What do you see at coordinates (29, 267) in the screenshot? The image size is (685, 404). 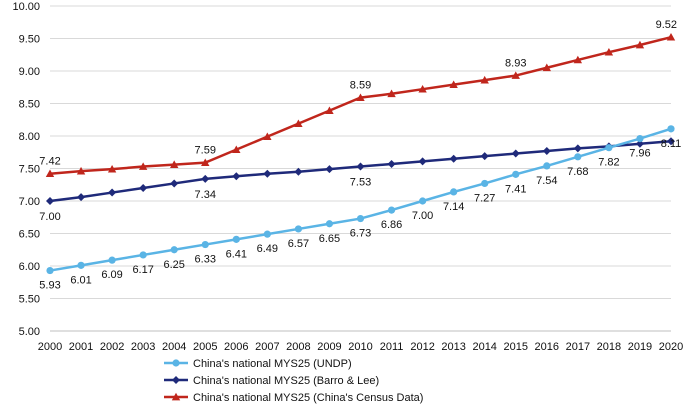 I see `y-tick-label: 6.00` at bounding box center [29, 267].